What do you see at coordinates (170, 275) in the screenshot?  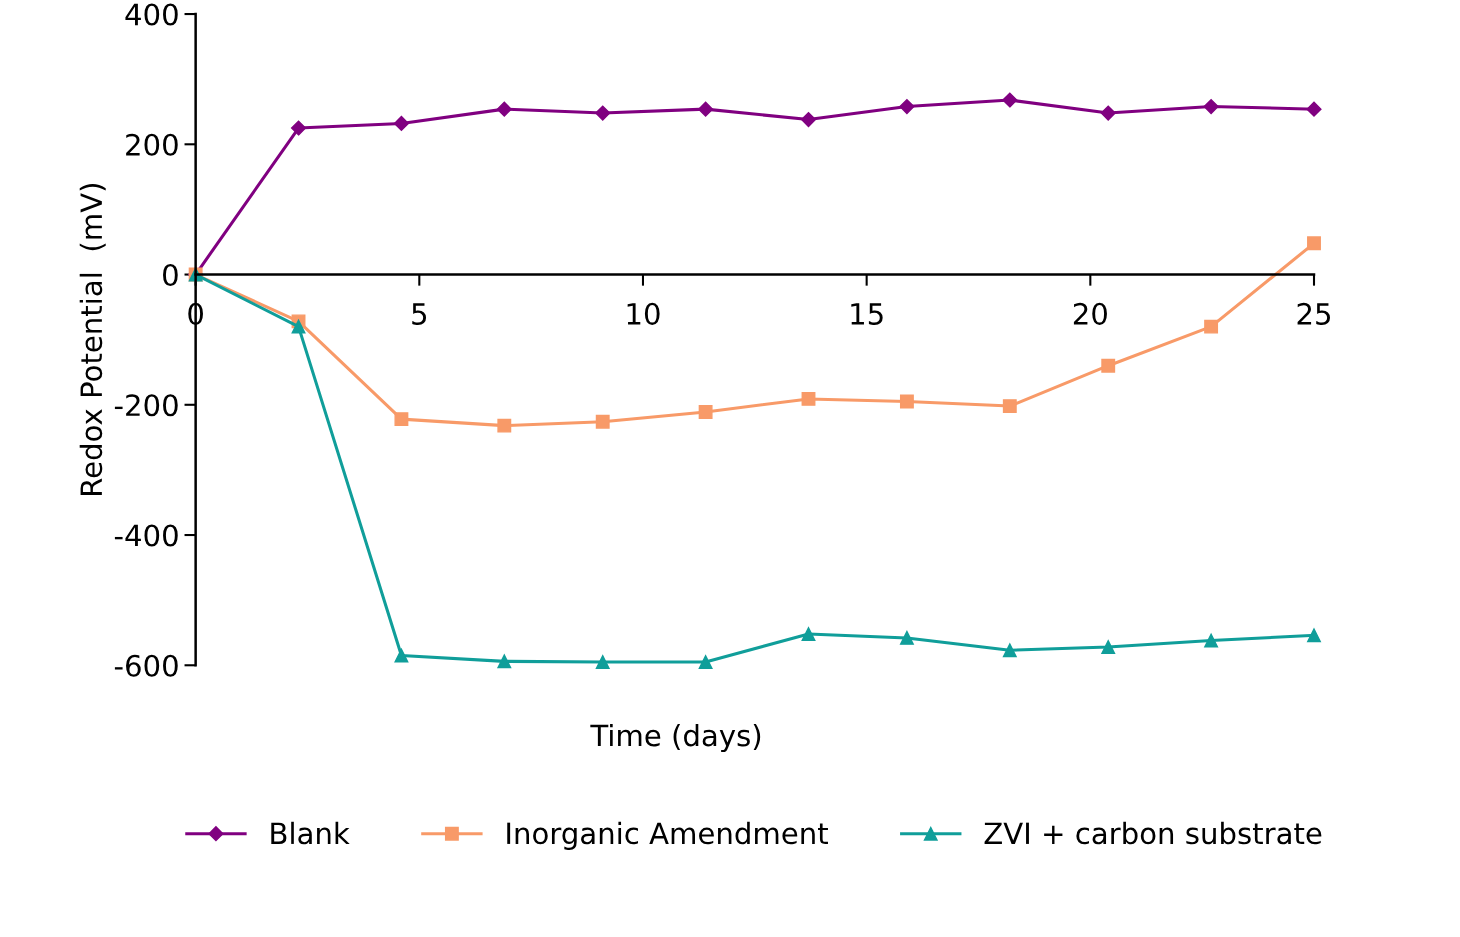 I see `y-tick-label: 0` at bounding box center [170, 275].